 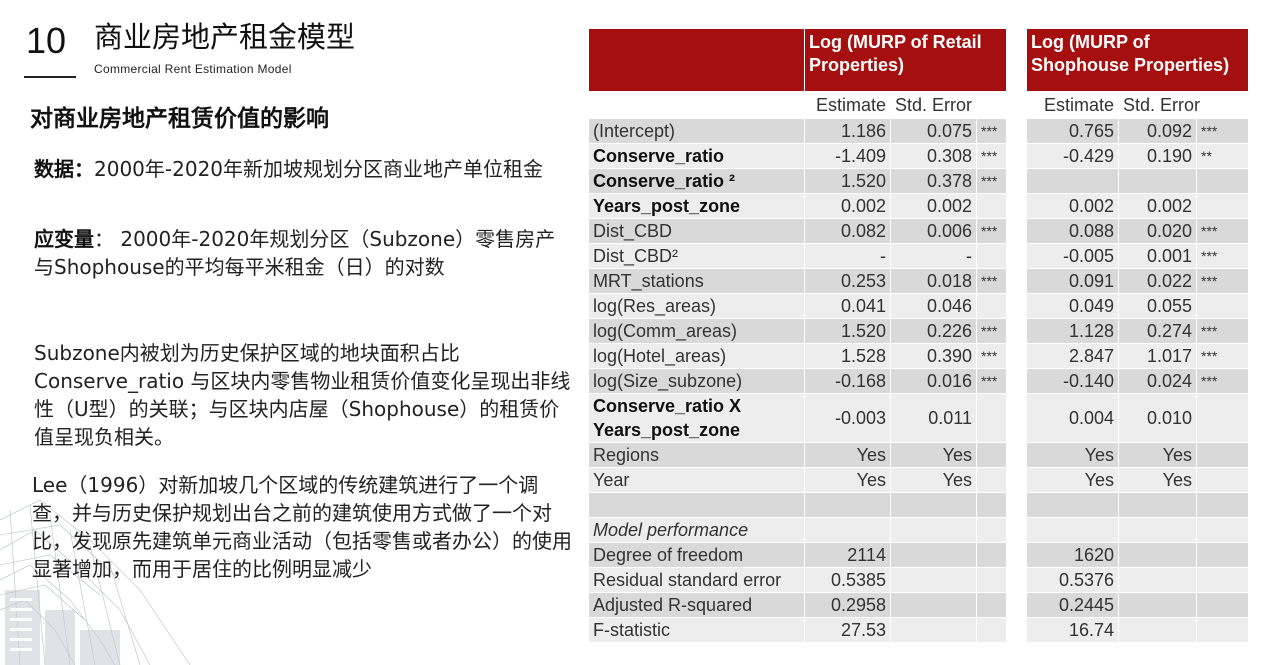 What do you see at coordinates (933, 231) in the screenshot?
I see `stderr-retail: 0.006` at bounding box center [933, 231].